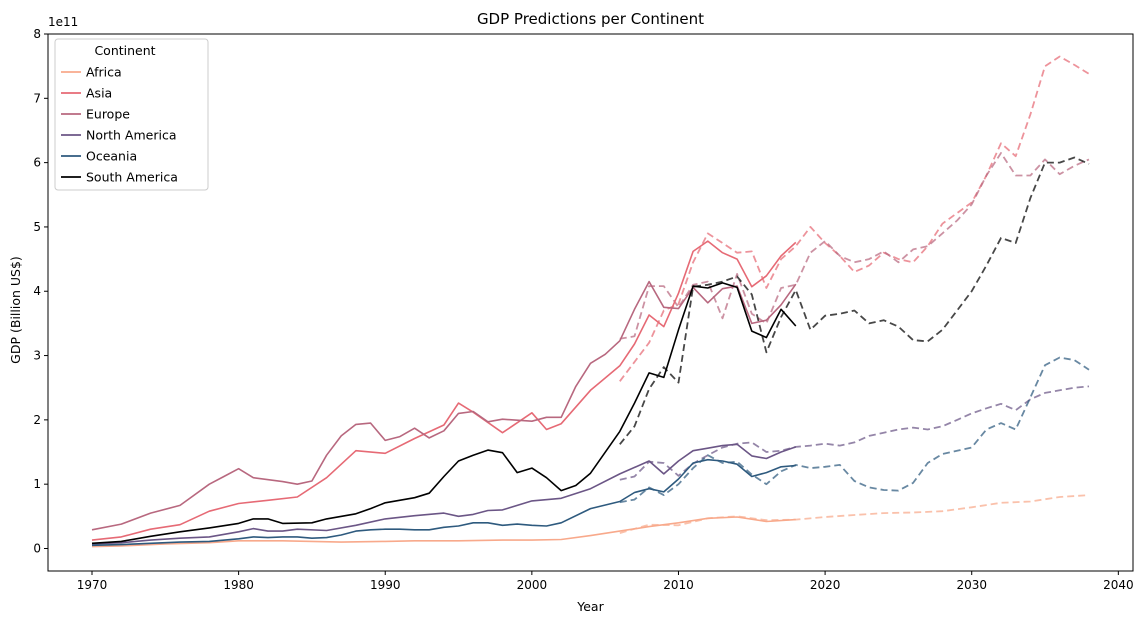  Describe the element at coordinates (971, 585) in the screenshot. I see `x-tick-label: 2030` at that location.